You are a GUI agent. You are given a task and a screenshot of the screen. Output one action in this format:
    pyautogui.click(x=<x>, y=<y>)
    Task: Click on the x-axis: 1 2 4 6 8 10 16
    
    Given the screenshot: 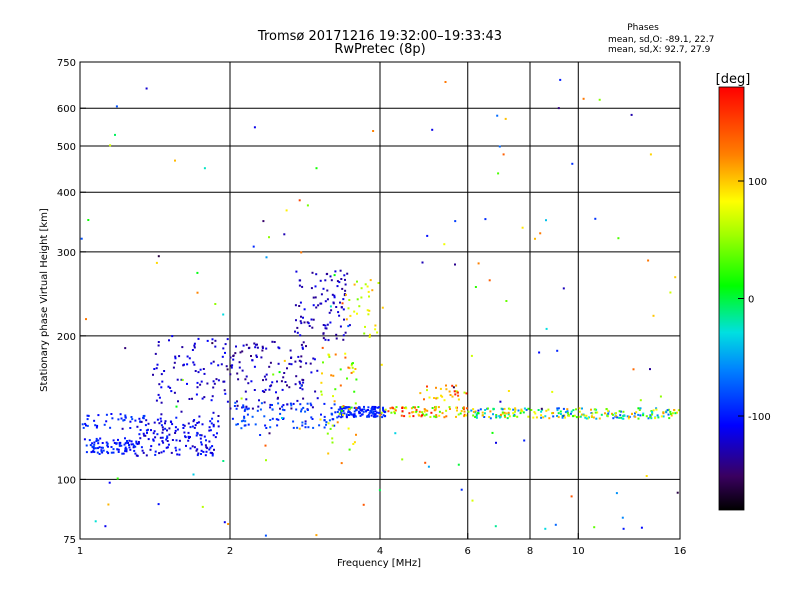 What is the action you would take?
    pyautogui.click(x=381, y=545)
    